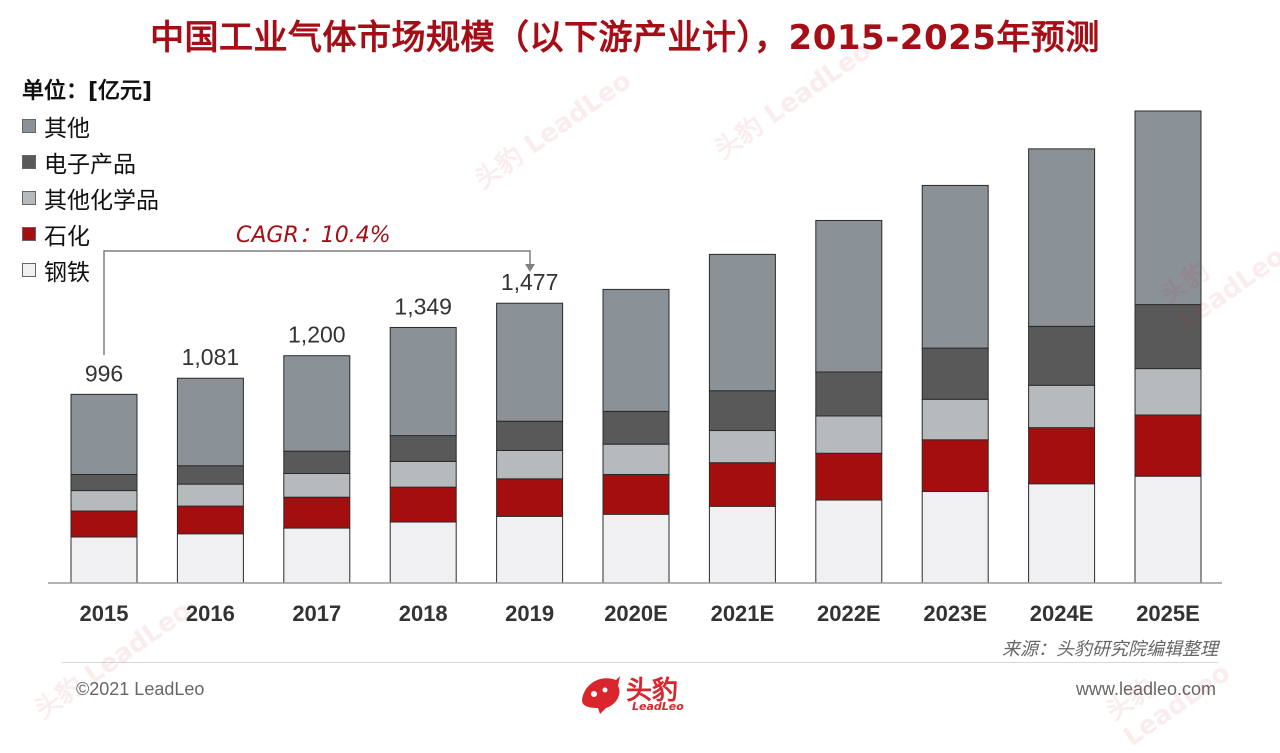  Describe the element at coordinates (87, 91) in the screenshot. I see `unit-label: 单位：[亿元]` at that location.